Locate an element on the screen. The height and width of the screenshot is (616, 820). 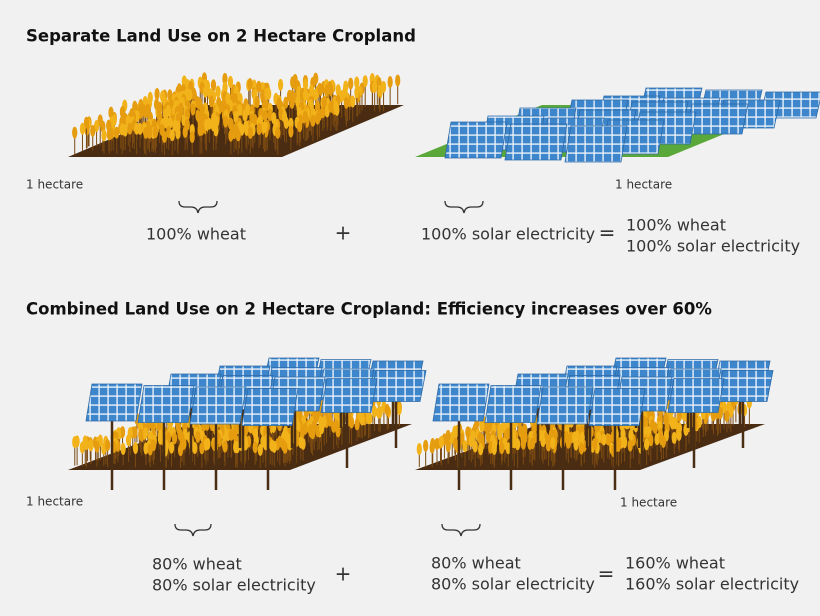
result-text: 160% wheat is located at coordinates (675, 563).